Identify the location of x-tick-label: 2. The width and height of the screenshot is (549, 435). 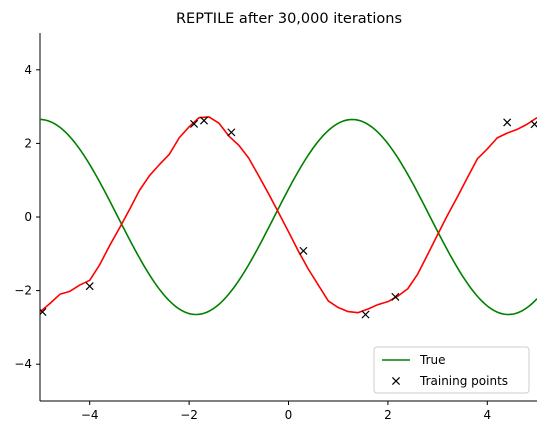
(388, 415).